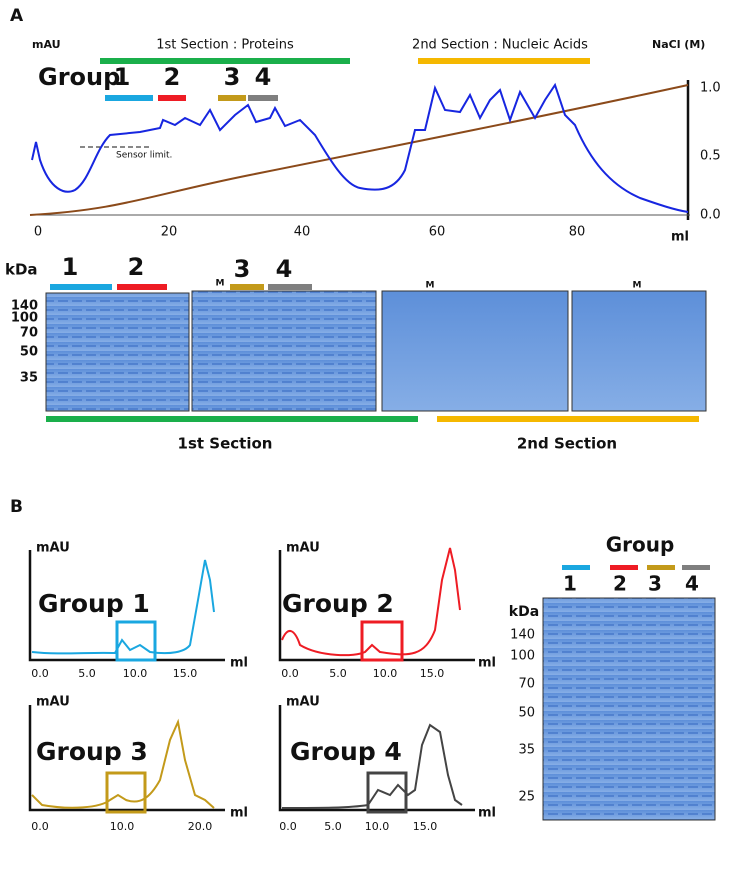 Image resolution: width=735 pixels, height=870 pixels. Describe the element at coordinates (92, 751) in the screenshot. I see `chart-title: Group 3` at that location.